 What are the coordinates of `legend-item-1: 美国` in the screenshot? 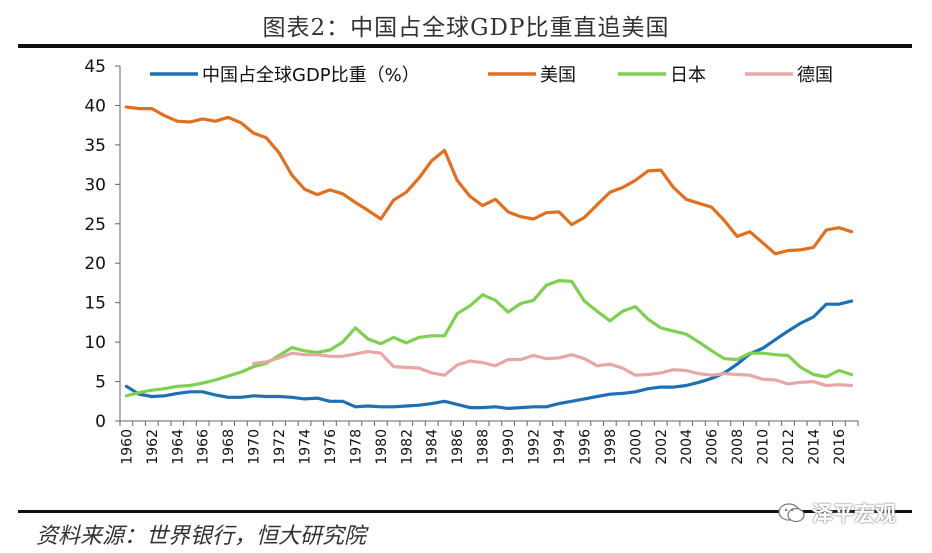 It's located at (532, 75).